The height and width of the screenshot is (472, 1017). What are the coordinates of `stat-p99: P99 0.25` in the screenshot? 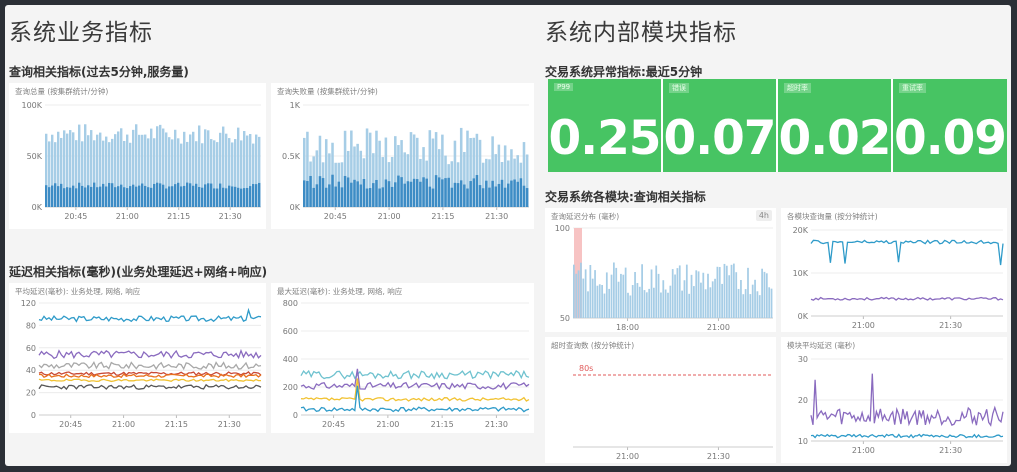 It's located at (605, 125).